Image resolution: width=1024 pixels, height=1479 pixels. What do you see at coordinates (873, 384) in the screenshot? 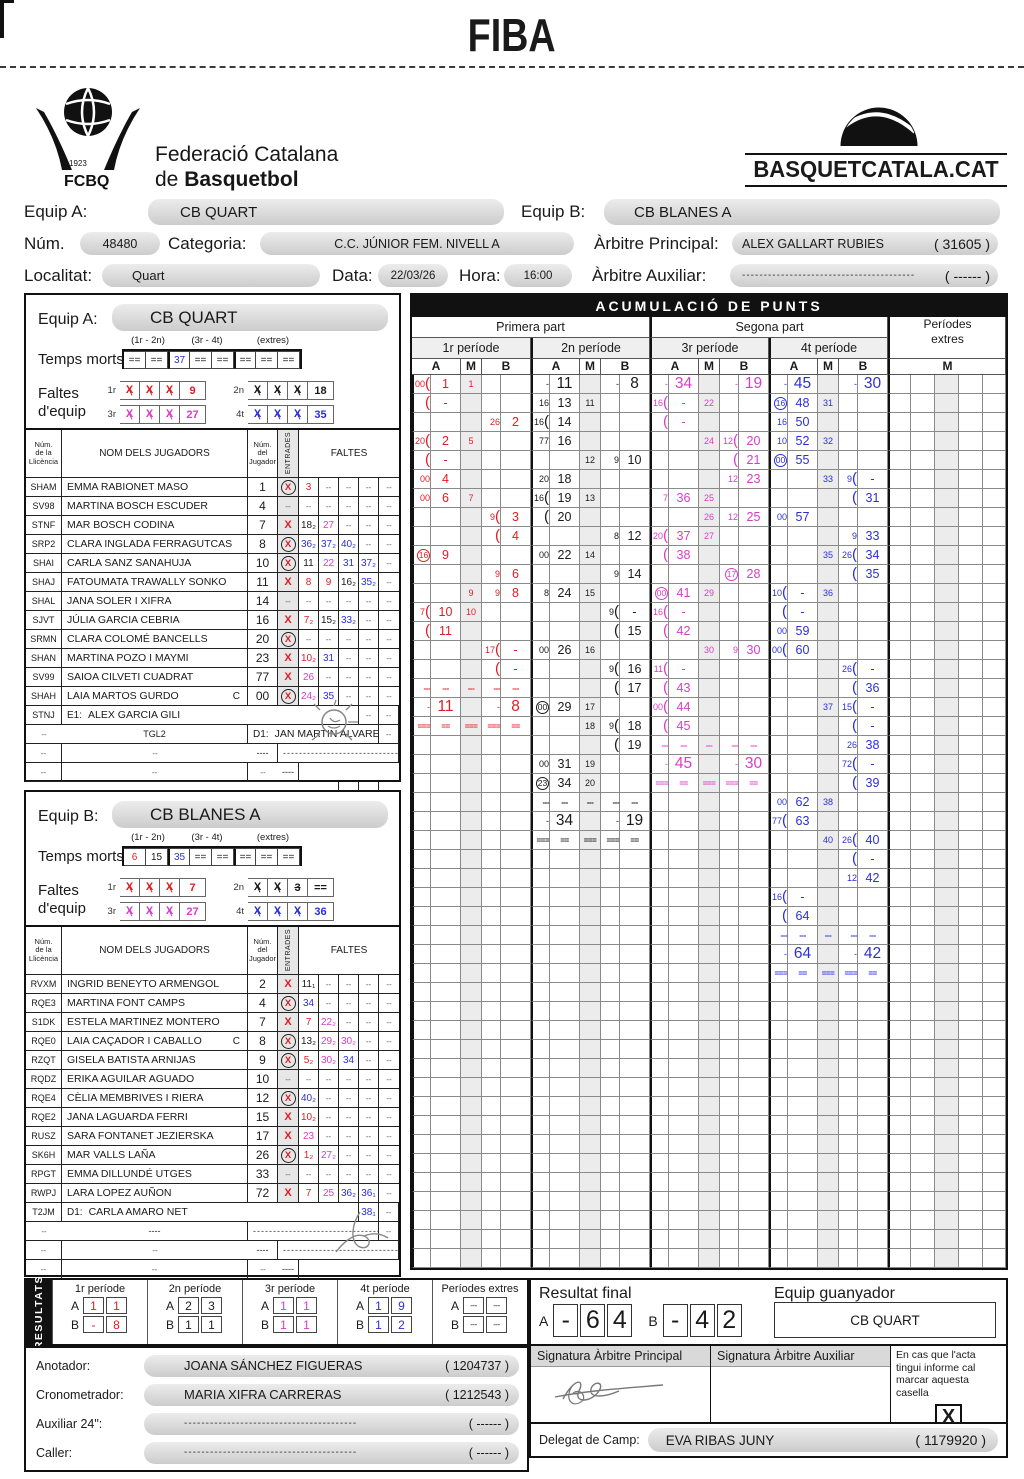
I see `acc-cell: 30` at bounding box center [873, 384].